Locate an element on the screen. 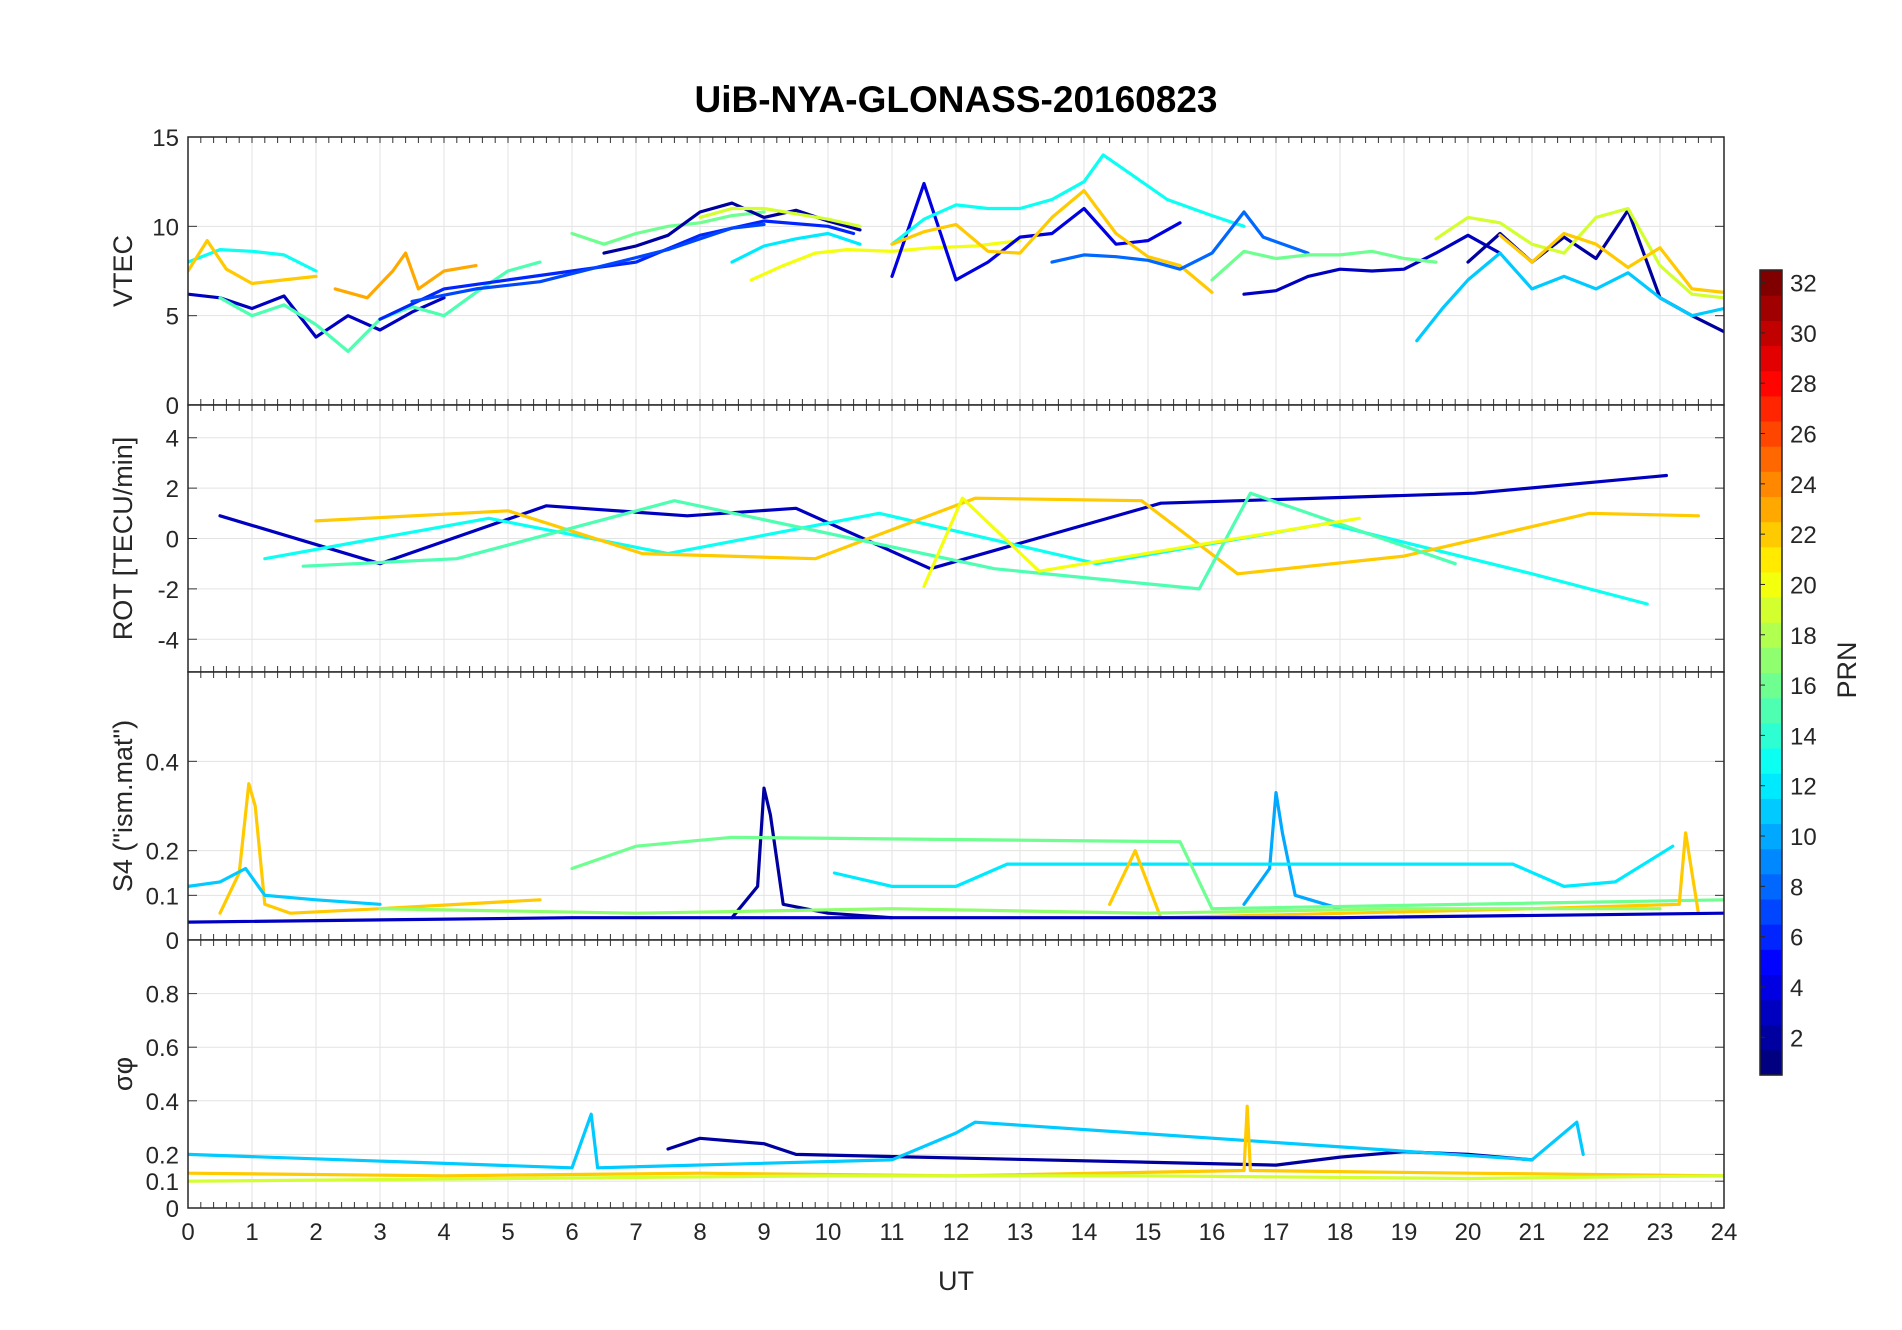  colorbar-tick-label: 18 is located at coordinates (1803, 636).